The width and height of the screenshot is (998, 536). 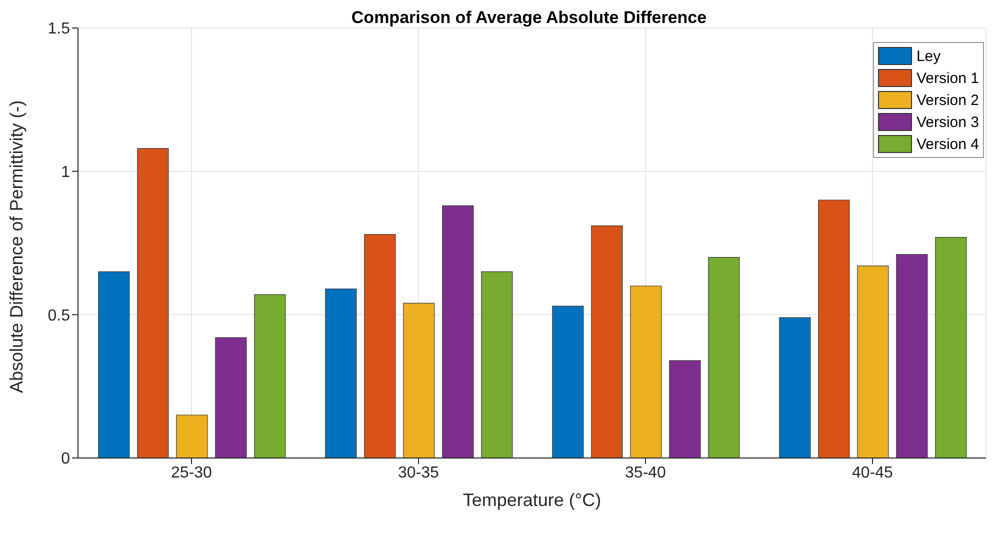 What do you see at coordinates (65, 173) in the screenshot?
I see `y-tick-label: 1` at bounding box center [65, 173].